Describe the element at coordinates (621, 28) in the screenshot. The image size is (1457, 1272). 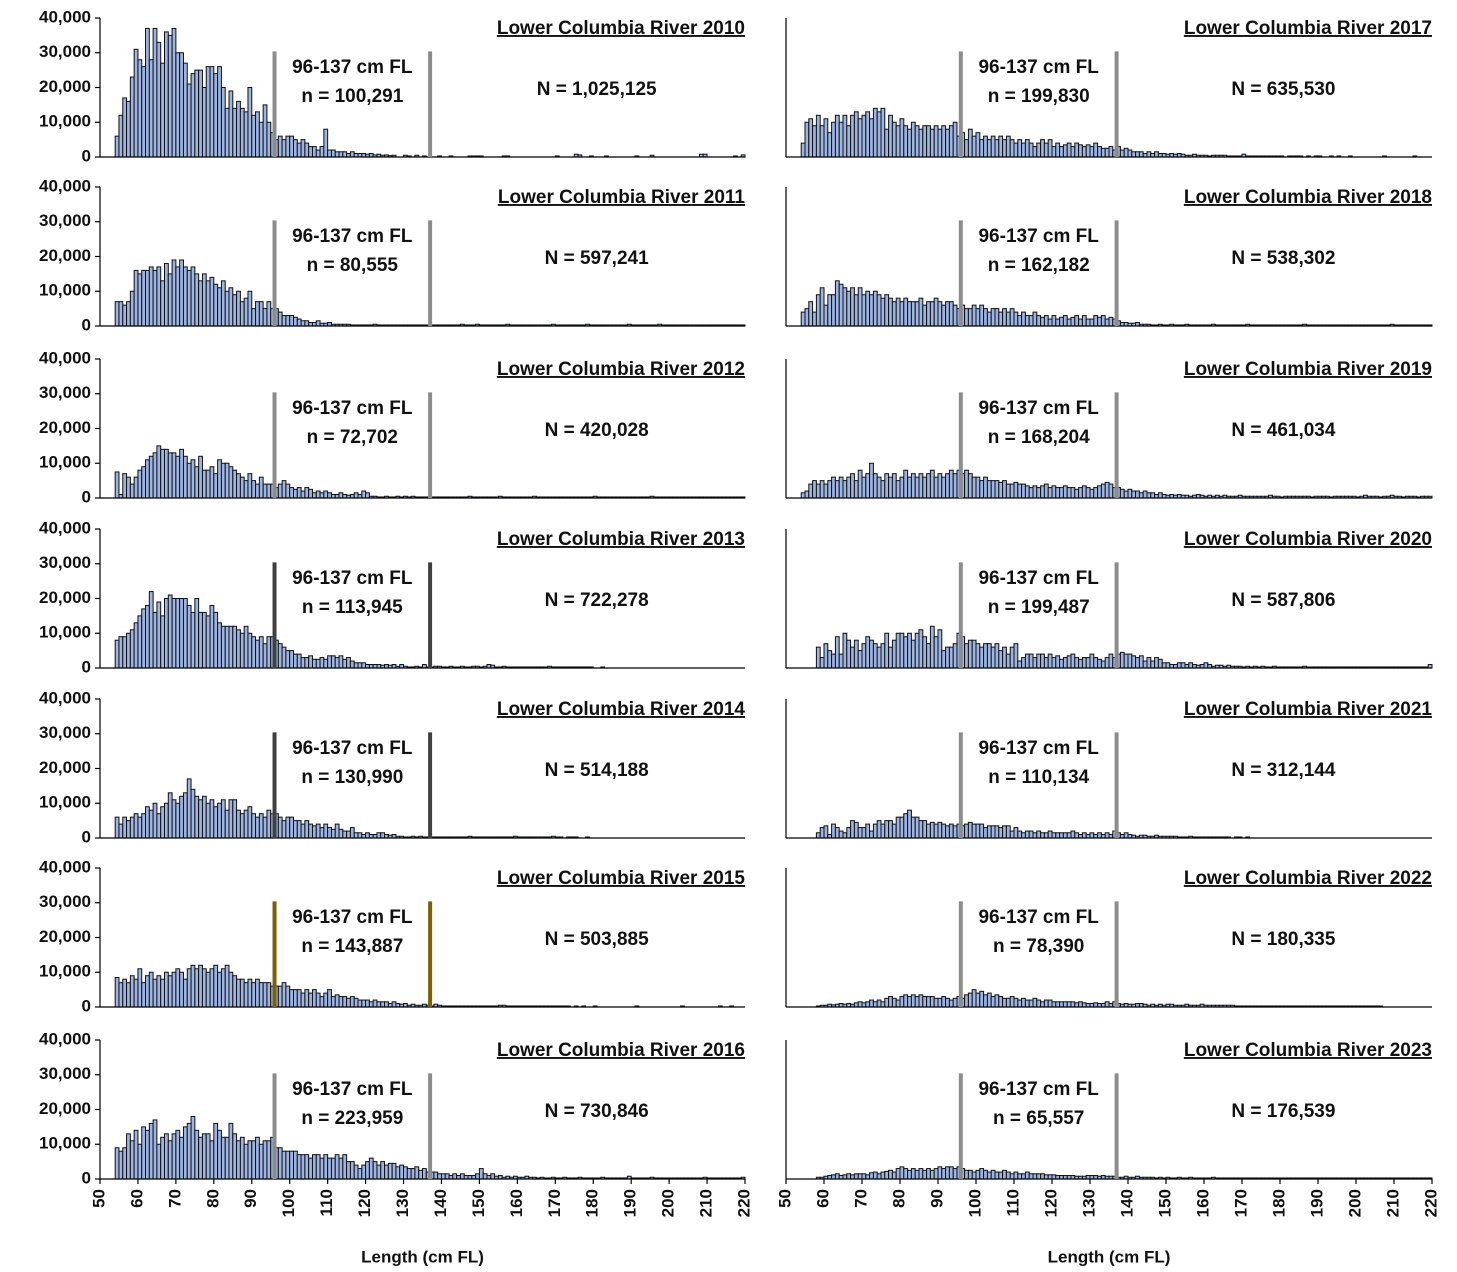
I see `panel-title: Lower Columbia River 2010` at that location.